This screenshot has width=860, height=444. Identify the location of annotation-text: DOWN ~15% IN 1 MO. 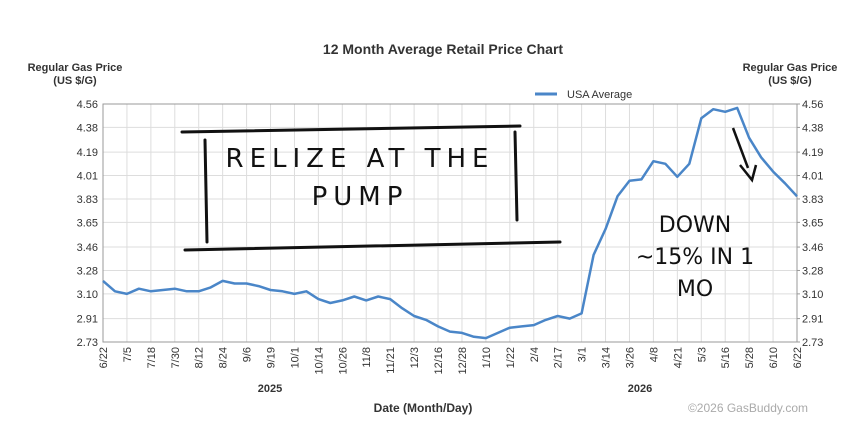
(695, 257).